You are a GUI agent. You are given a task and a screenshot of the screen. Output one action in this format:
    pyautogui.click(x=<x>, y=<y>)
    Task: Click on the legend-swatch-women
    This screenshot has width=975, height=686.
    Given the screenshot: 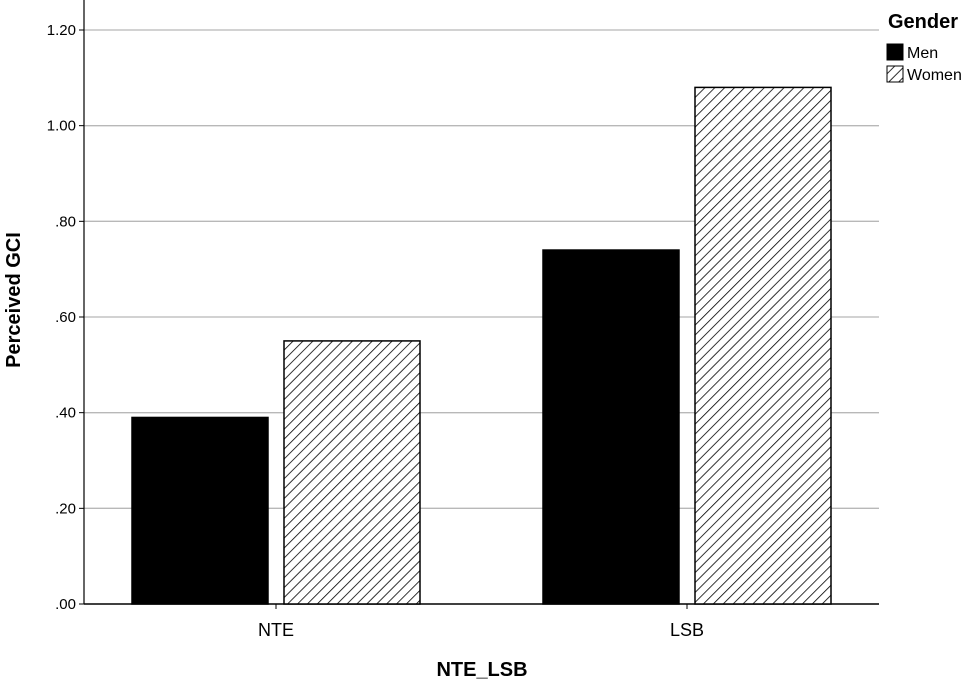 What is the action you would take?
    pyautogui.click(x=895, y=74)
    